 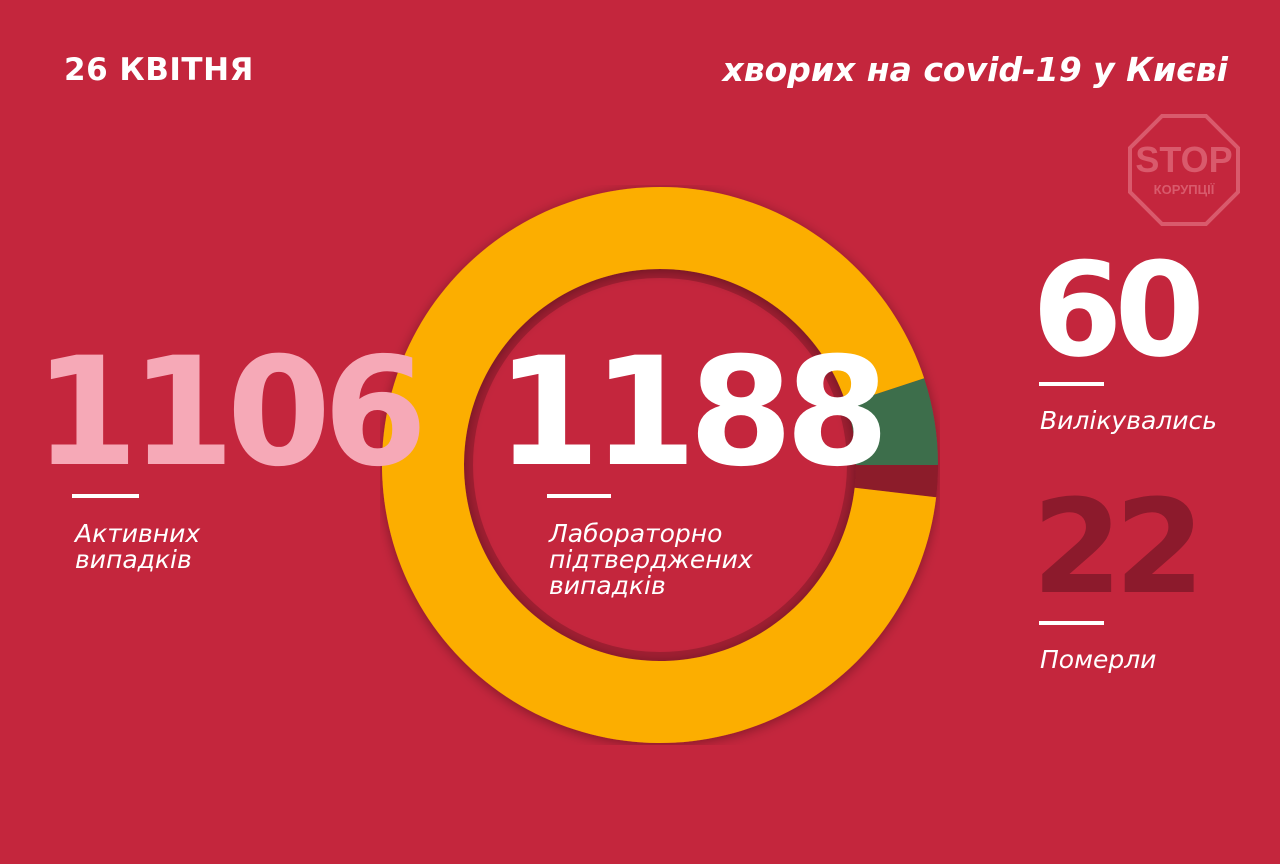 I want to click on recovered-label: Вилікувались, so click(x=1128, y=420).